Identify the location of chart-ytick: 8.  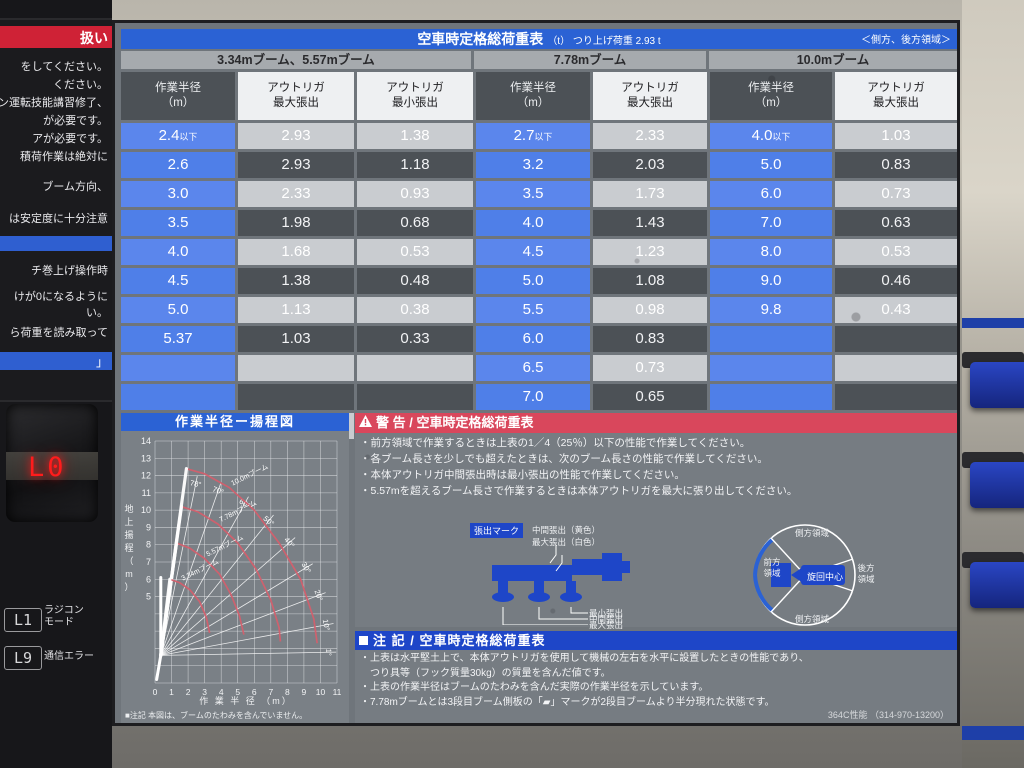
(148, 545).